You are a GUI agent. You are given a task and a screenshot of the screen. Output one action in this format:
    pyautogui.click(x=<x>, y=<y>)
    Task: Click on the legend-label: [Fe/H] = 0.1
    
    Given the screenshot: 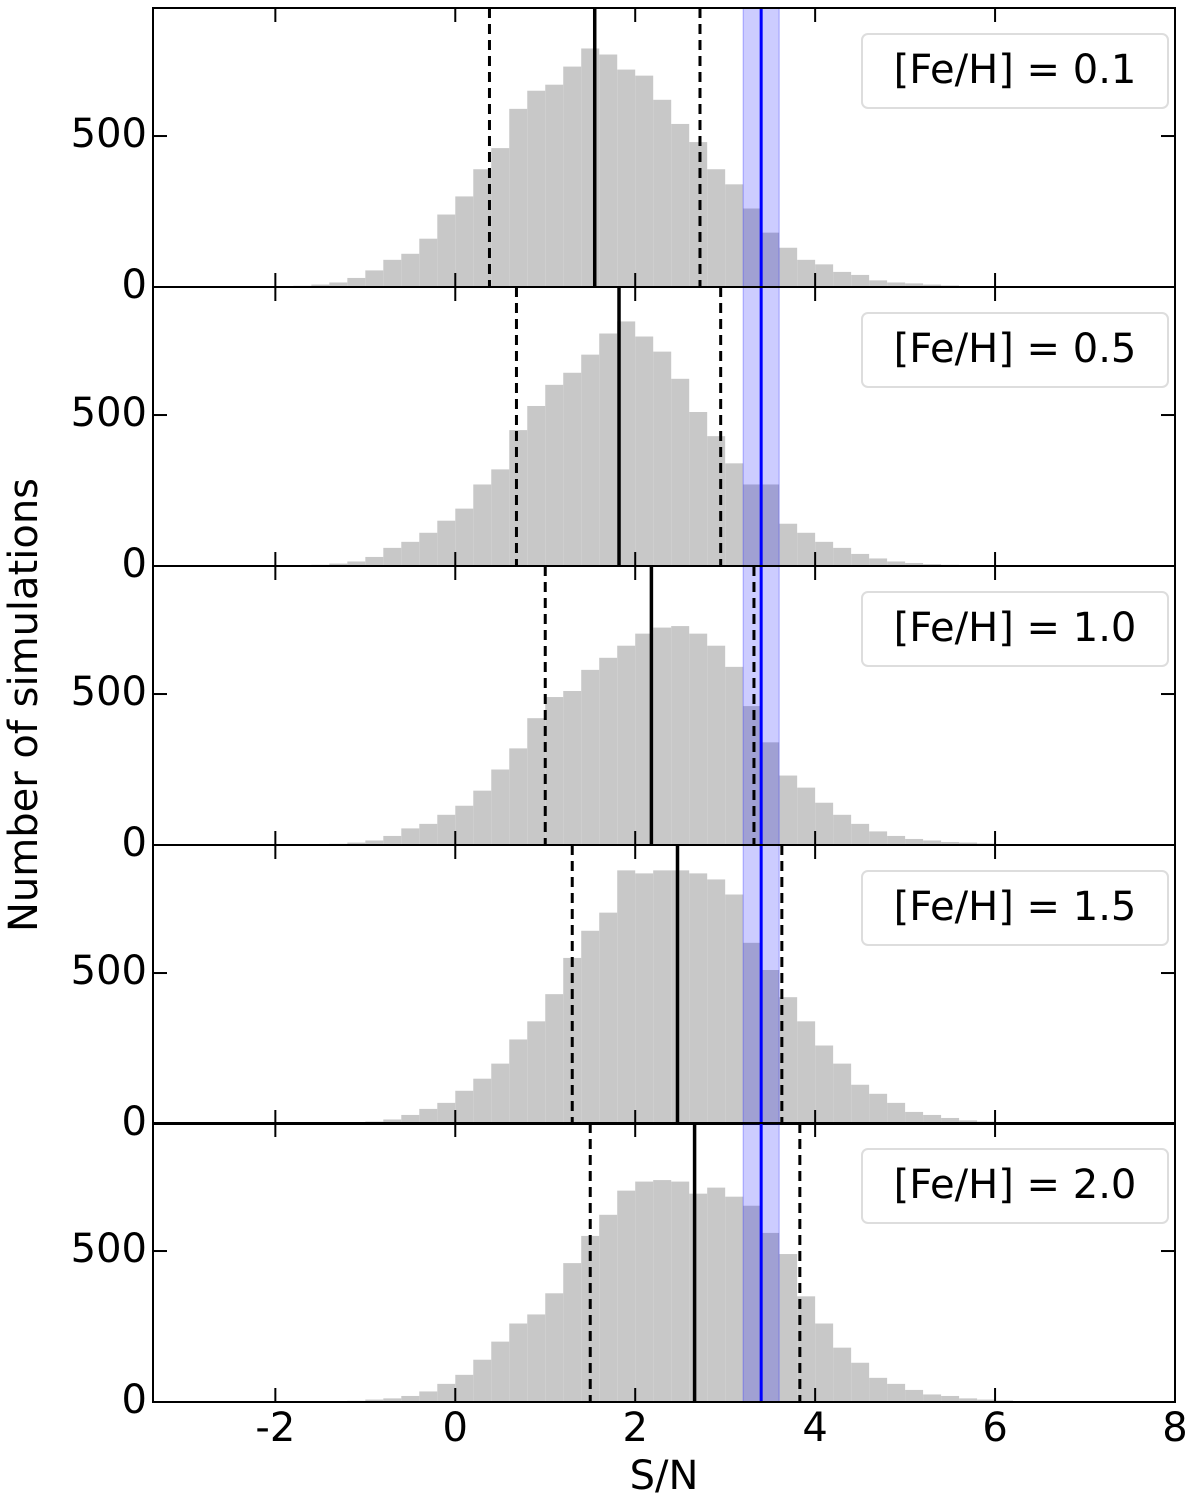 What is the action you would take?
    pyautogui.click(x=1015, y=70)
    